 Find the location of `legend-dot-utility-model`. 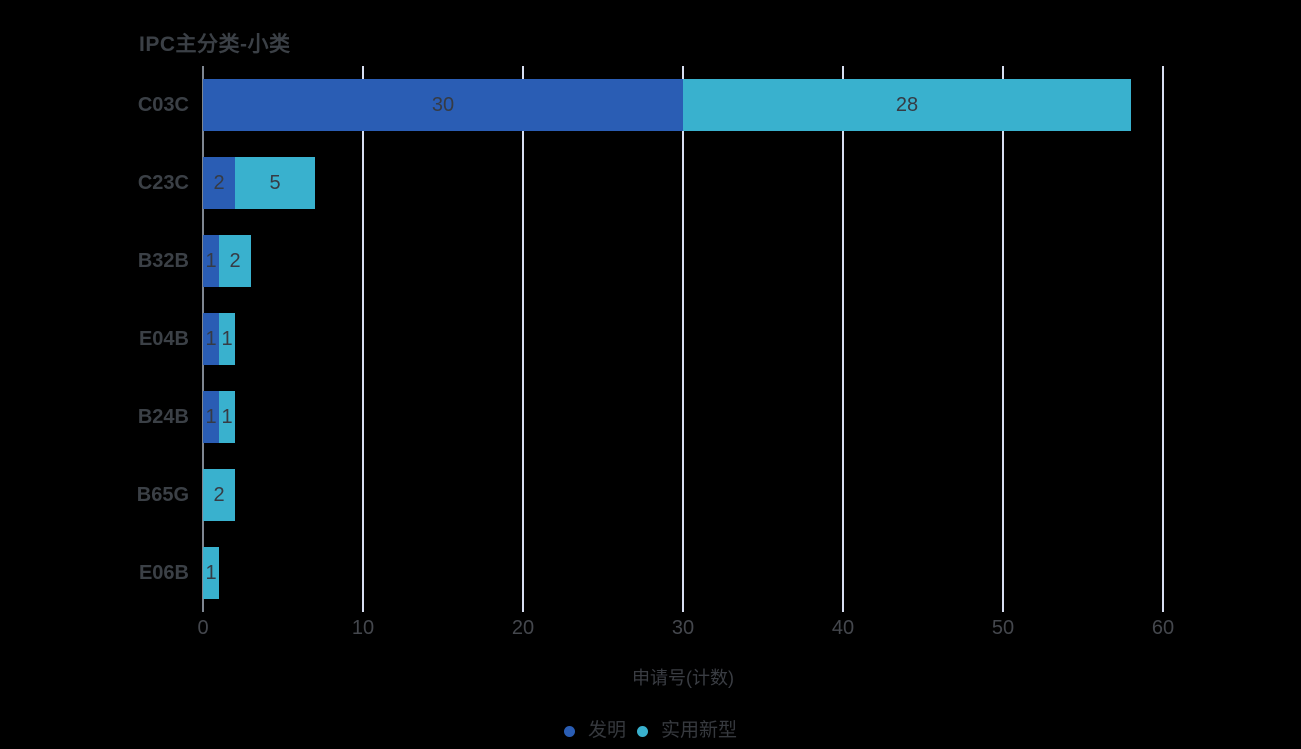

legend-dot-utility-model is located at coordinates (642, 731).